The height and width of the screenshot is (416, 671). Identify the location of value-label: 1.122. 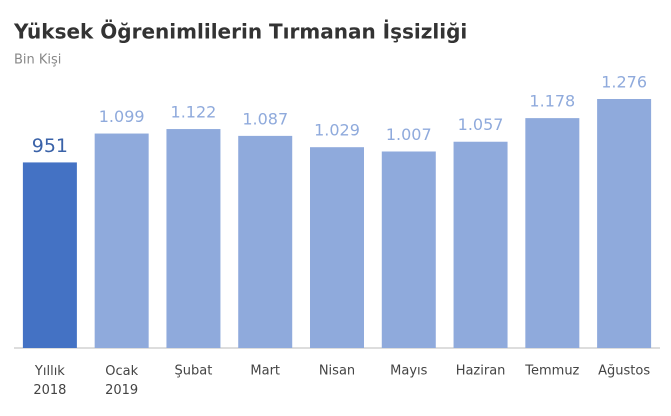
(194, 112).